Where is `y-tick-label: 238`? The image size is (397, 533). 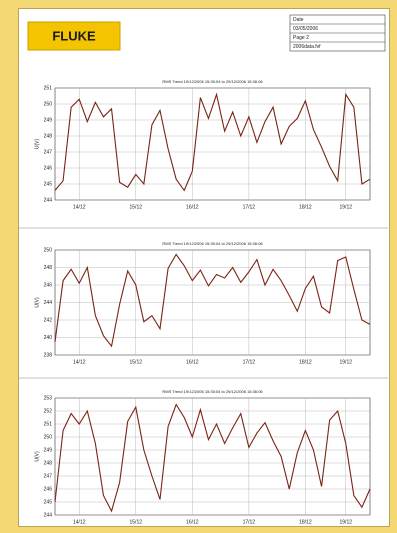 y-tick-label: 238 is located at coordinates (48, 355).